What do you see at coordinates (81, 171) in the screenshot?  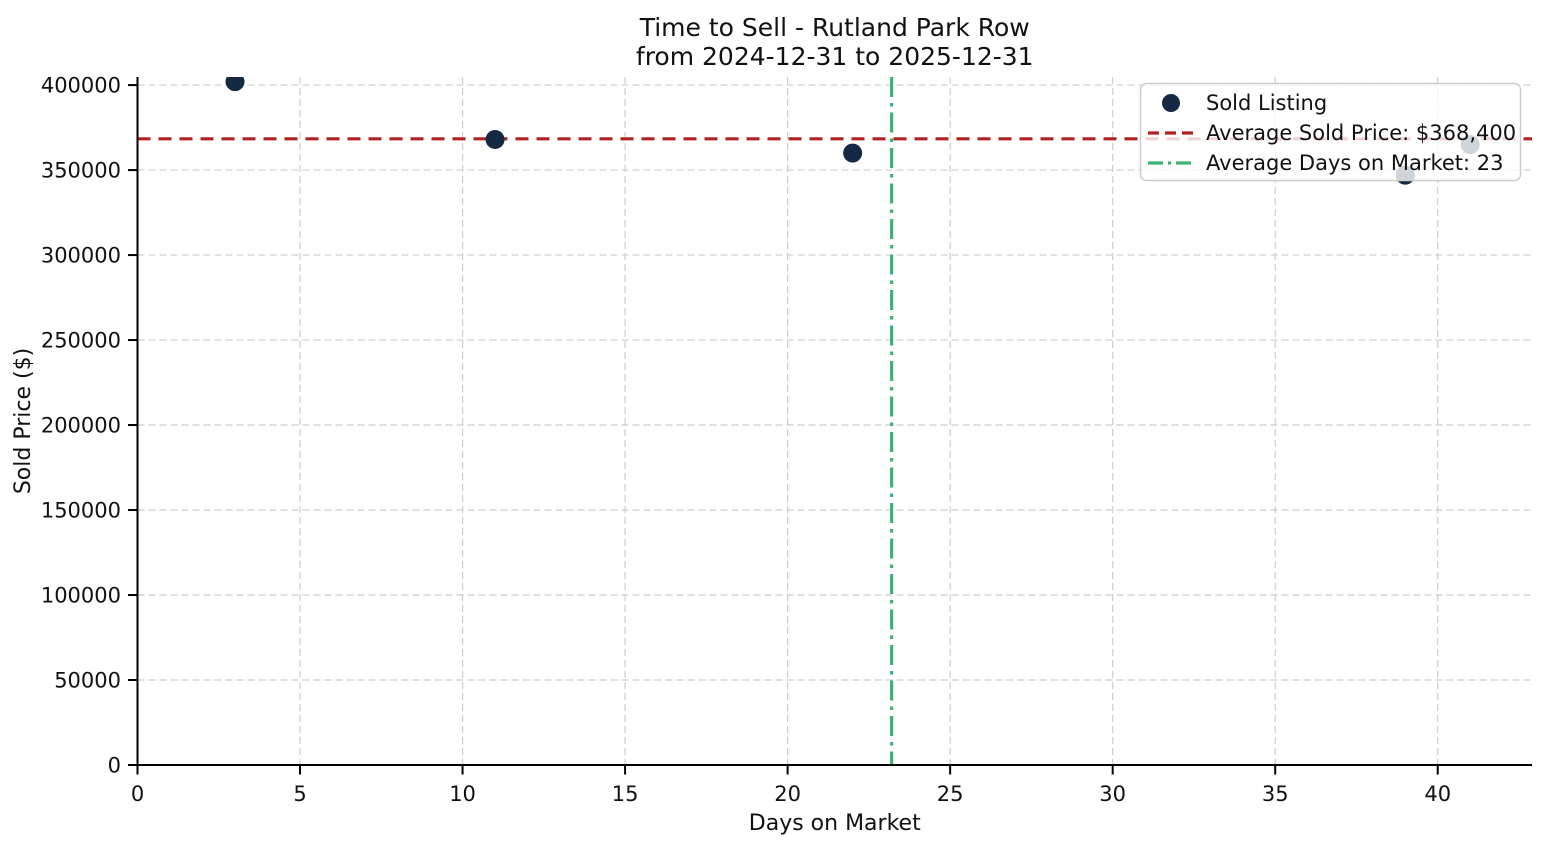 I see `y-tick-label: 350000` at bounding box center [81, 171].